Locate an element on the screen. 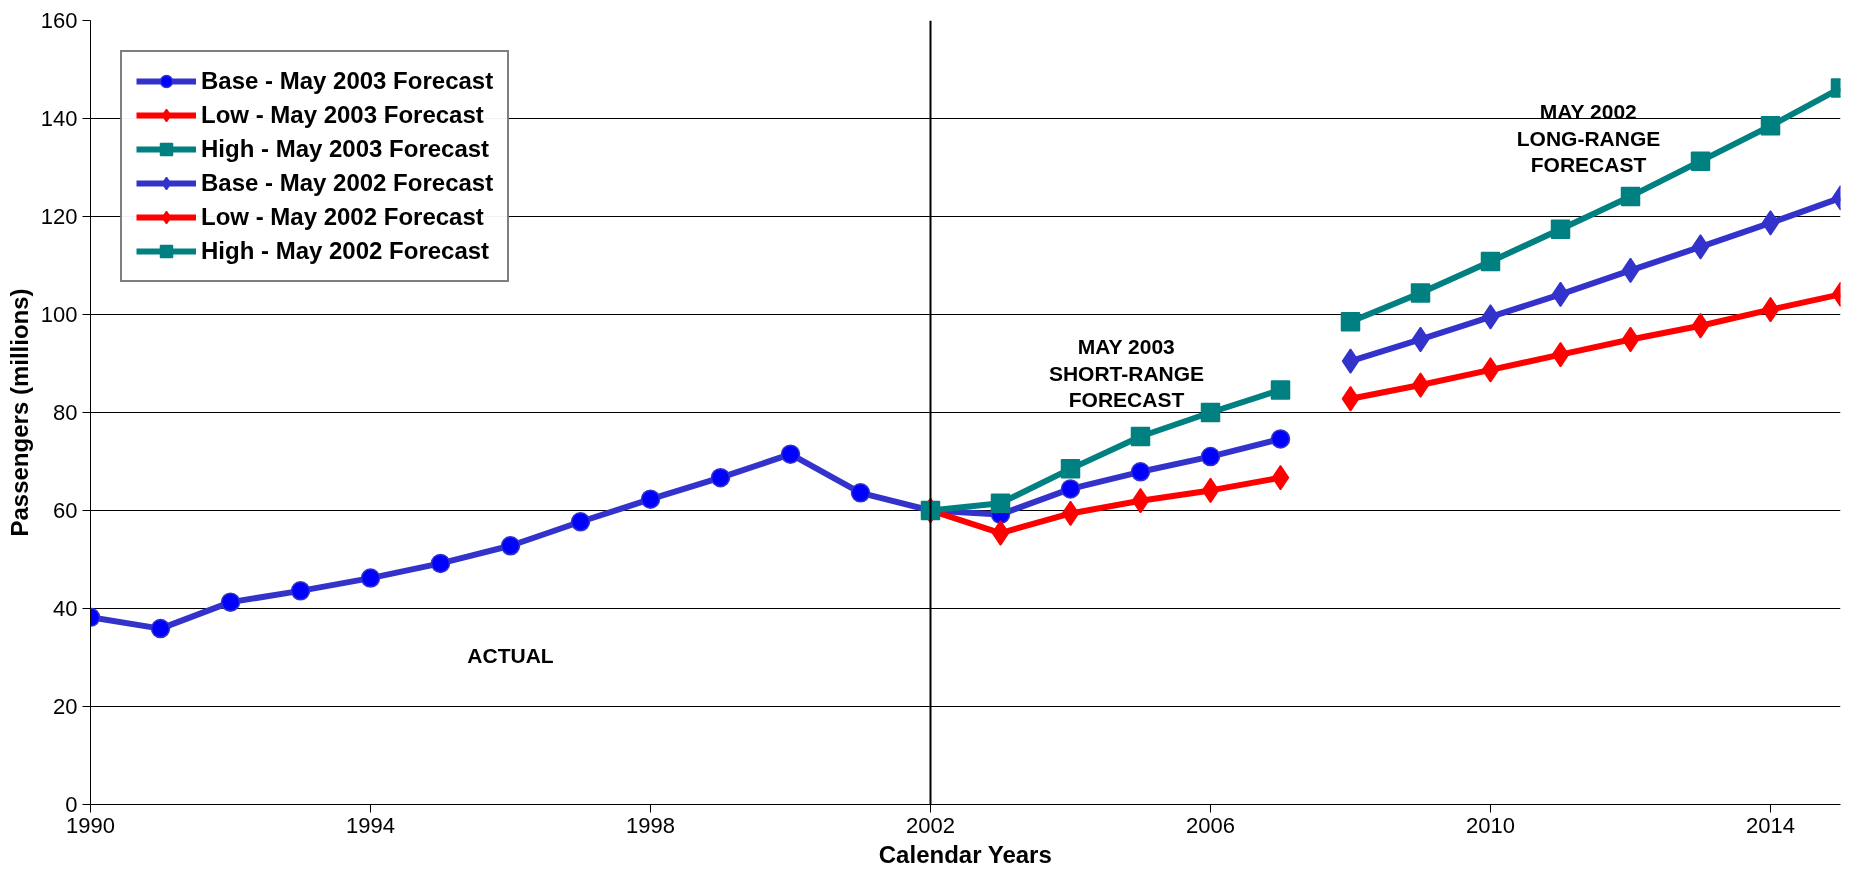  annotation: ACTUAL is located at coordinates (510, 656).